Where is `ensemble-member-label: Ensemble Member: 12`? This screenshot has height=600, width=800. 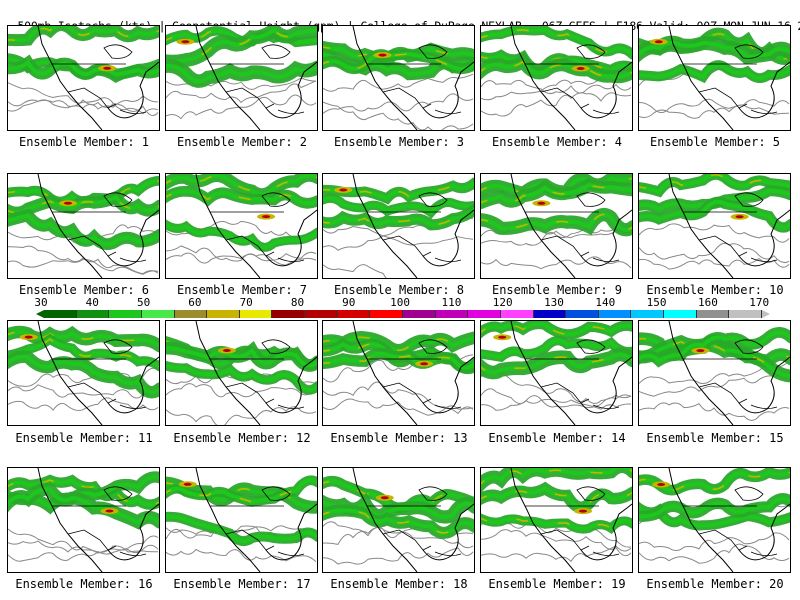 ensemble-member-label: Ensemble Member: 12 is located at coordinates (242, 438).